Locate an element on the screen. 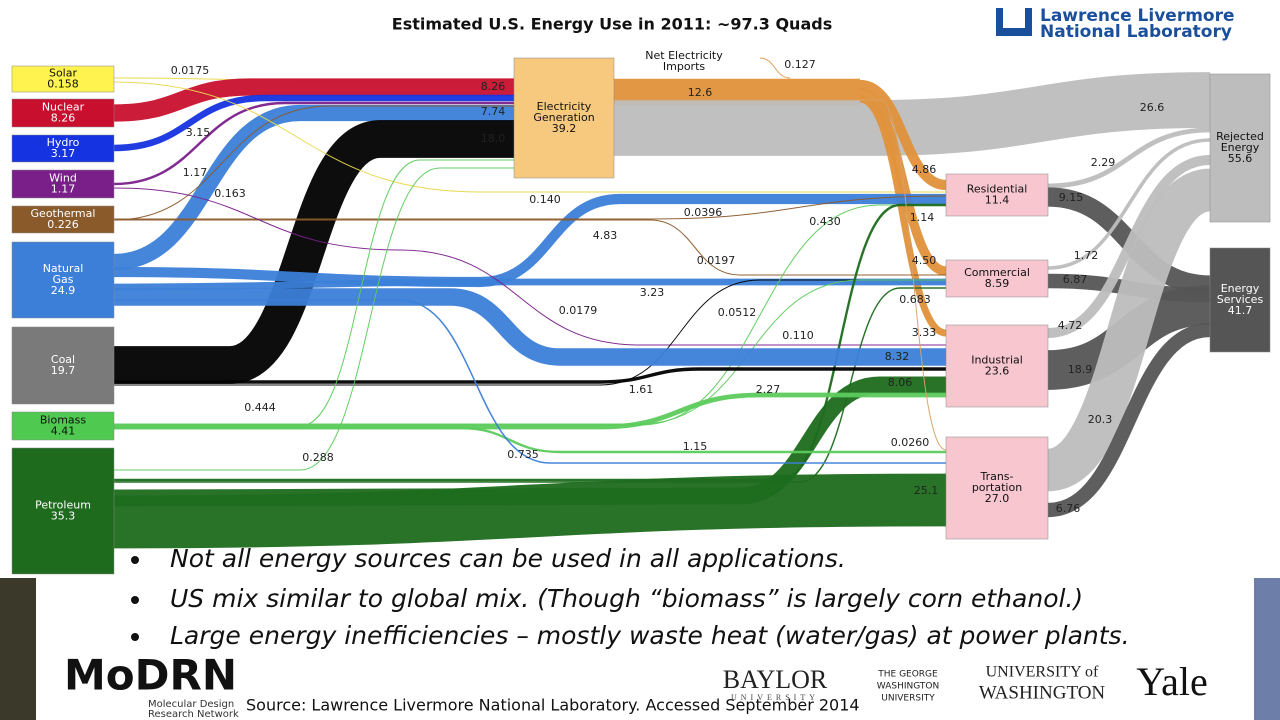  flow-label: 0.0512 is located at coordinates (737, 312).